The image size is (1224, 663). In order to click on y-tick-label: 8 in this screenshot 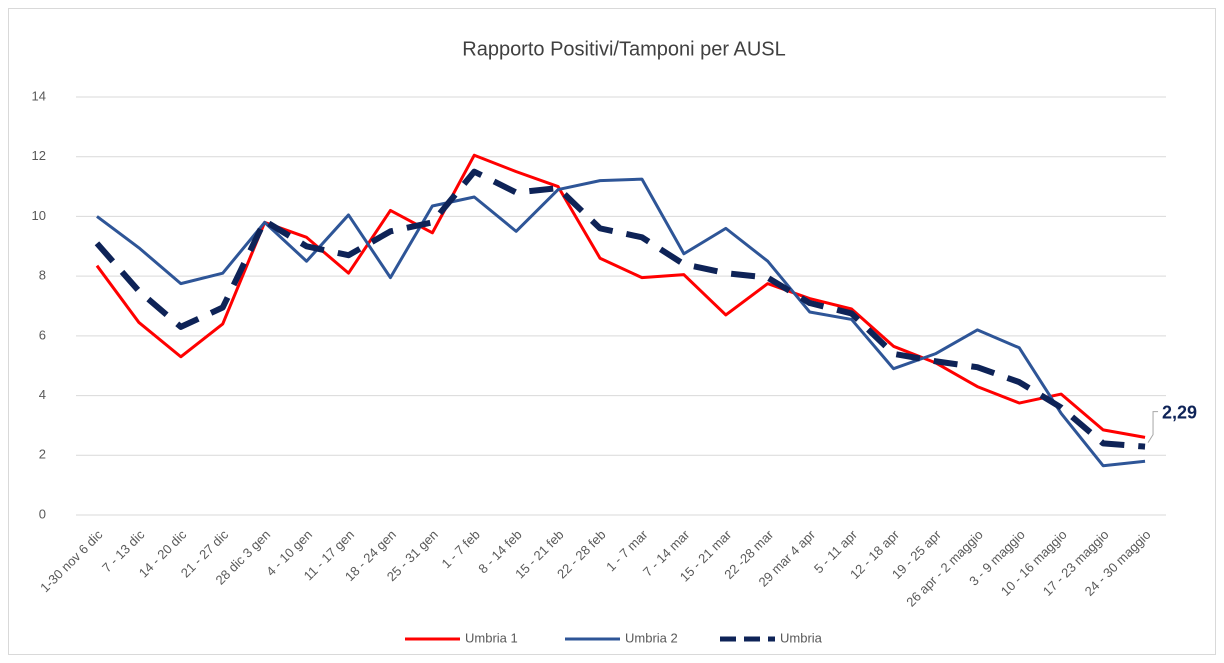, I will do `click(42, 275)`.